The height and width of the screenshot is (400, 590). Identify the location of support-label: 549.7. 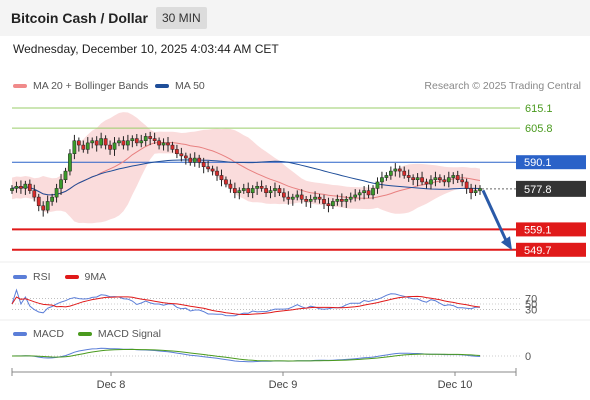
(538, 251).